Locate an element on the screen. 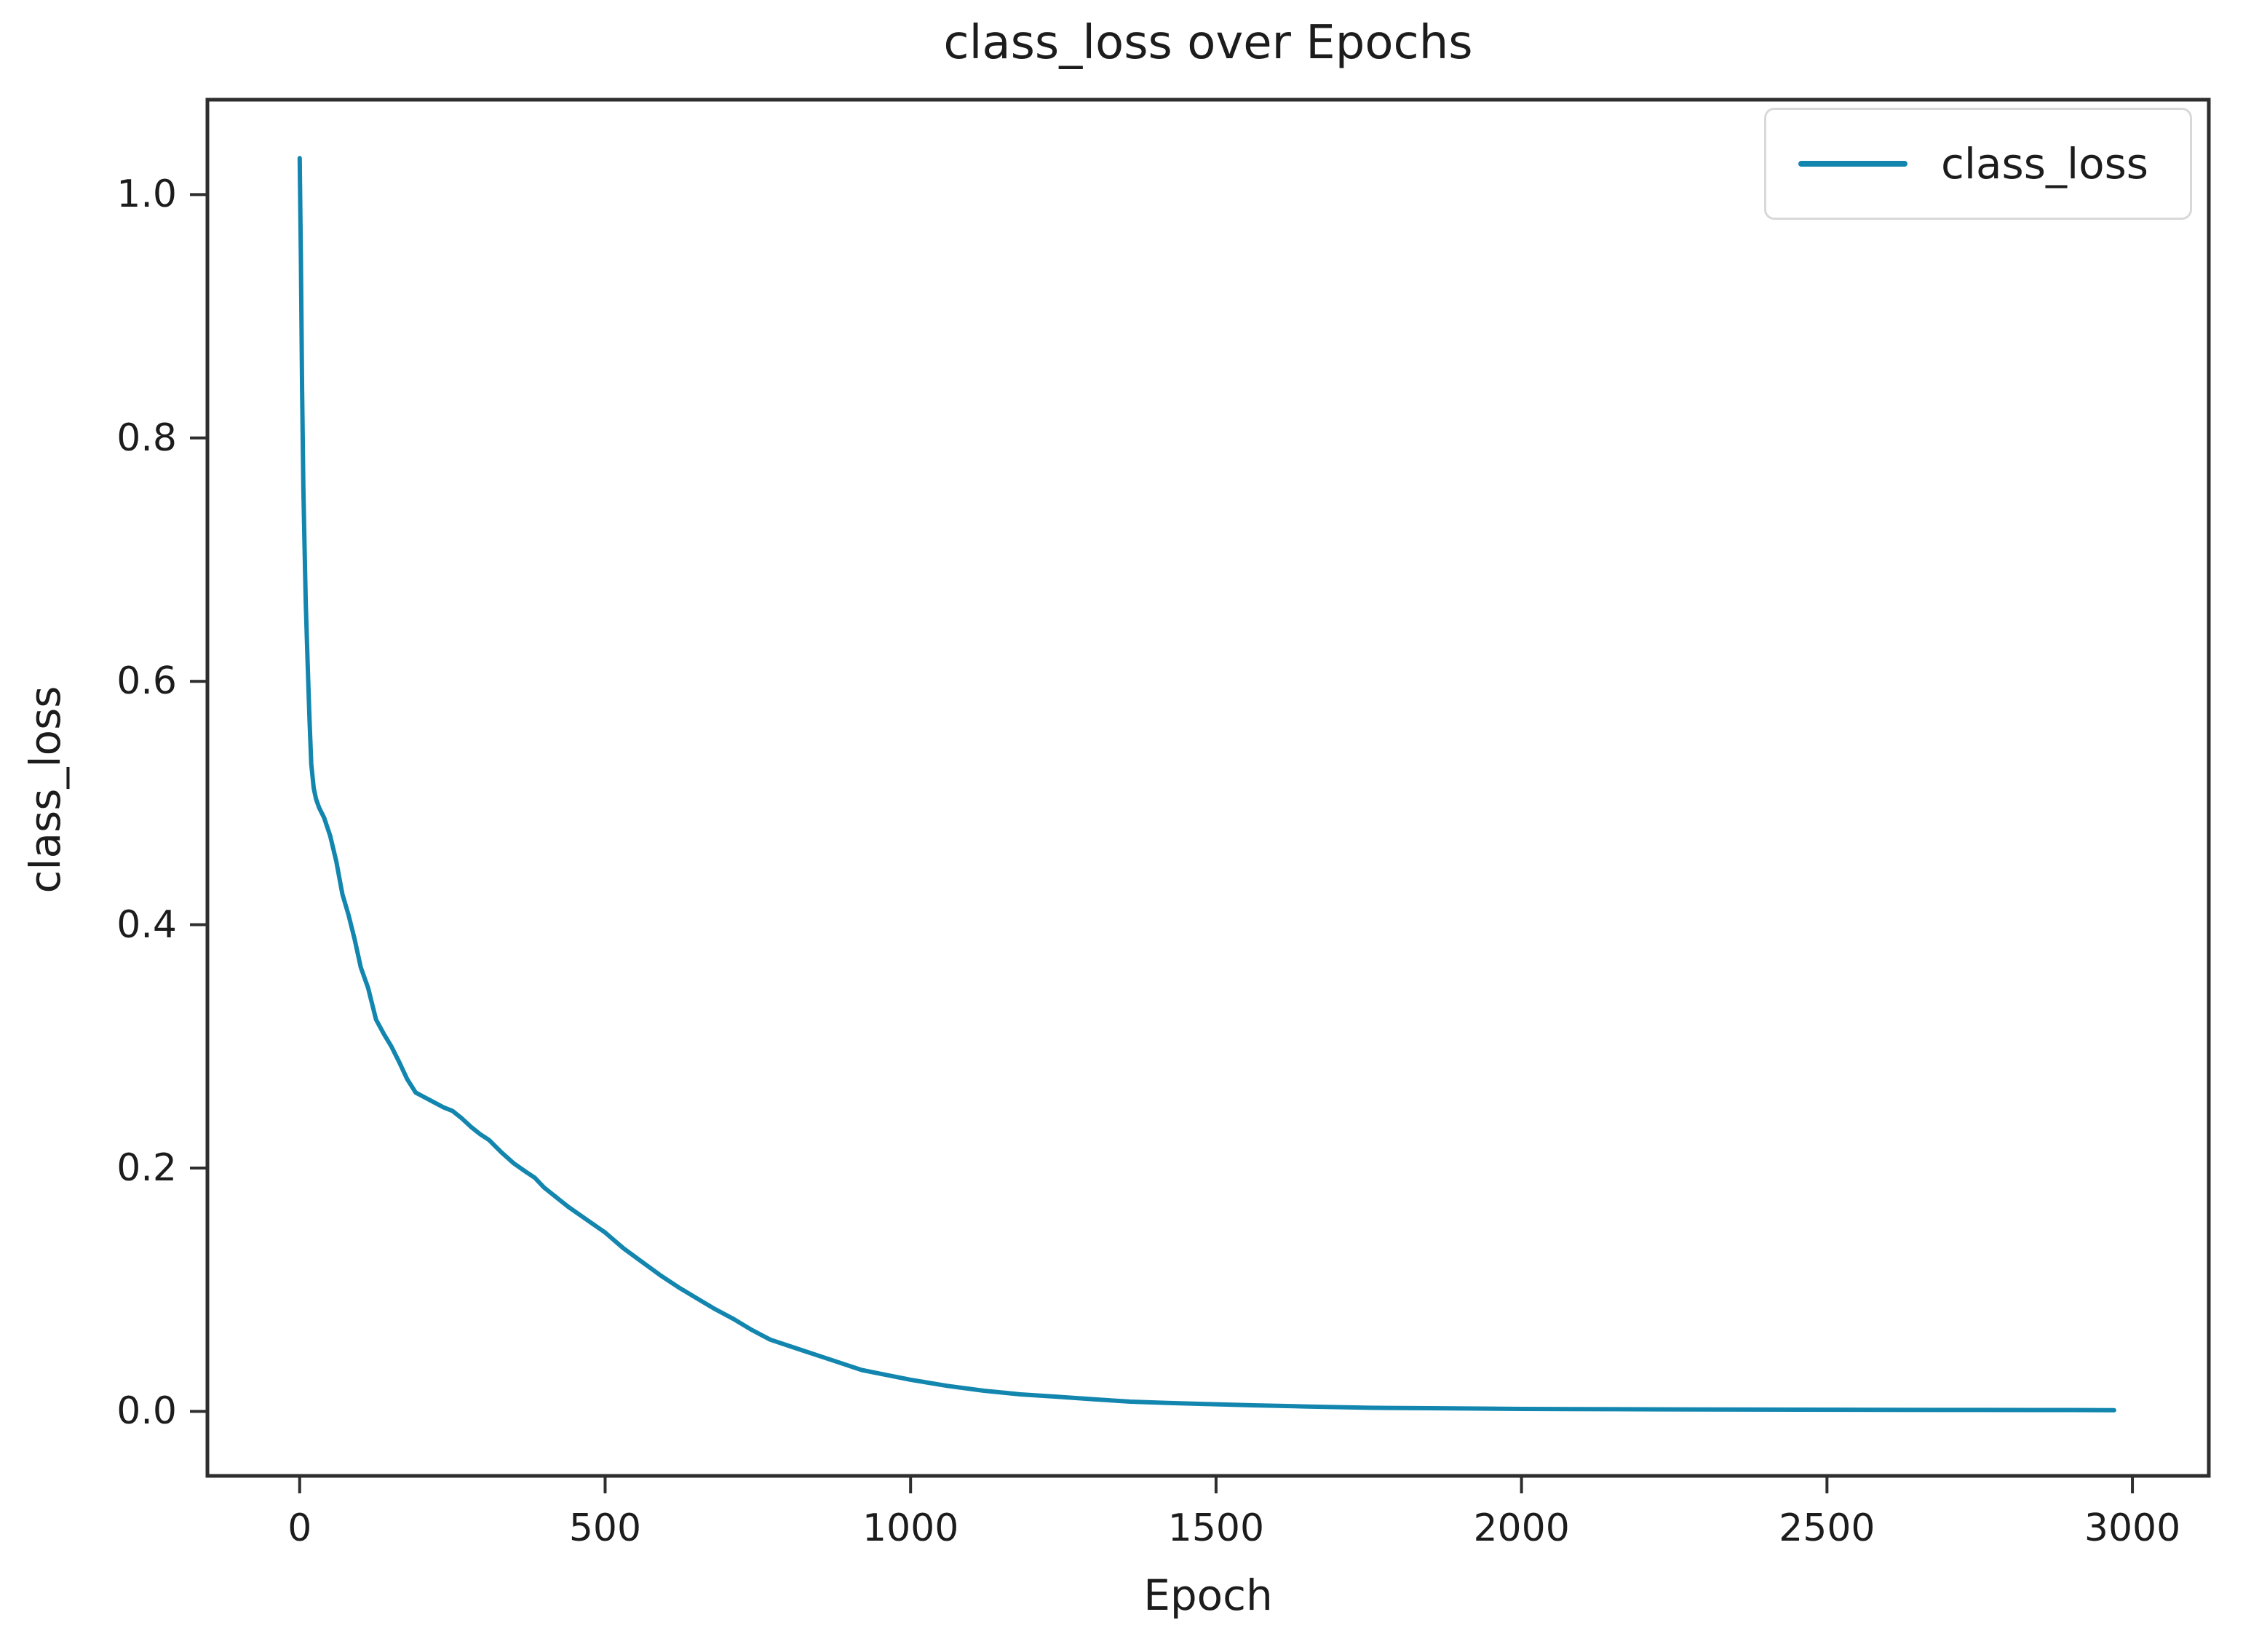 The image size is (2243, 1652). y-tick-label: 0.8 is located at coordinates (146, 438).